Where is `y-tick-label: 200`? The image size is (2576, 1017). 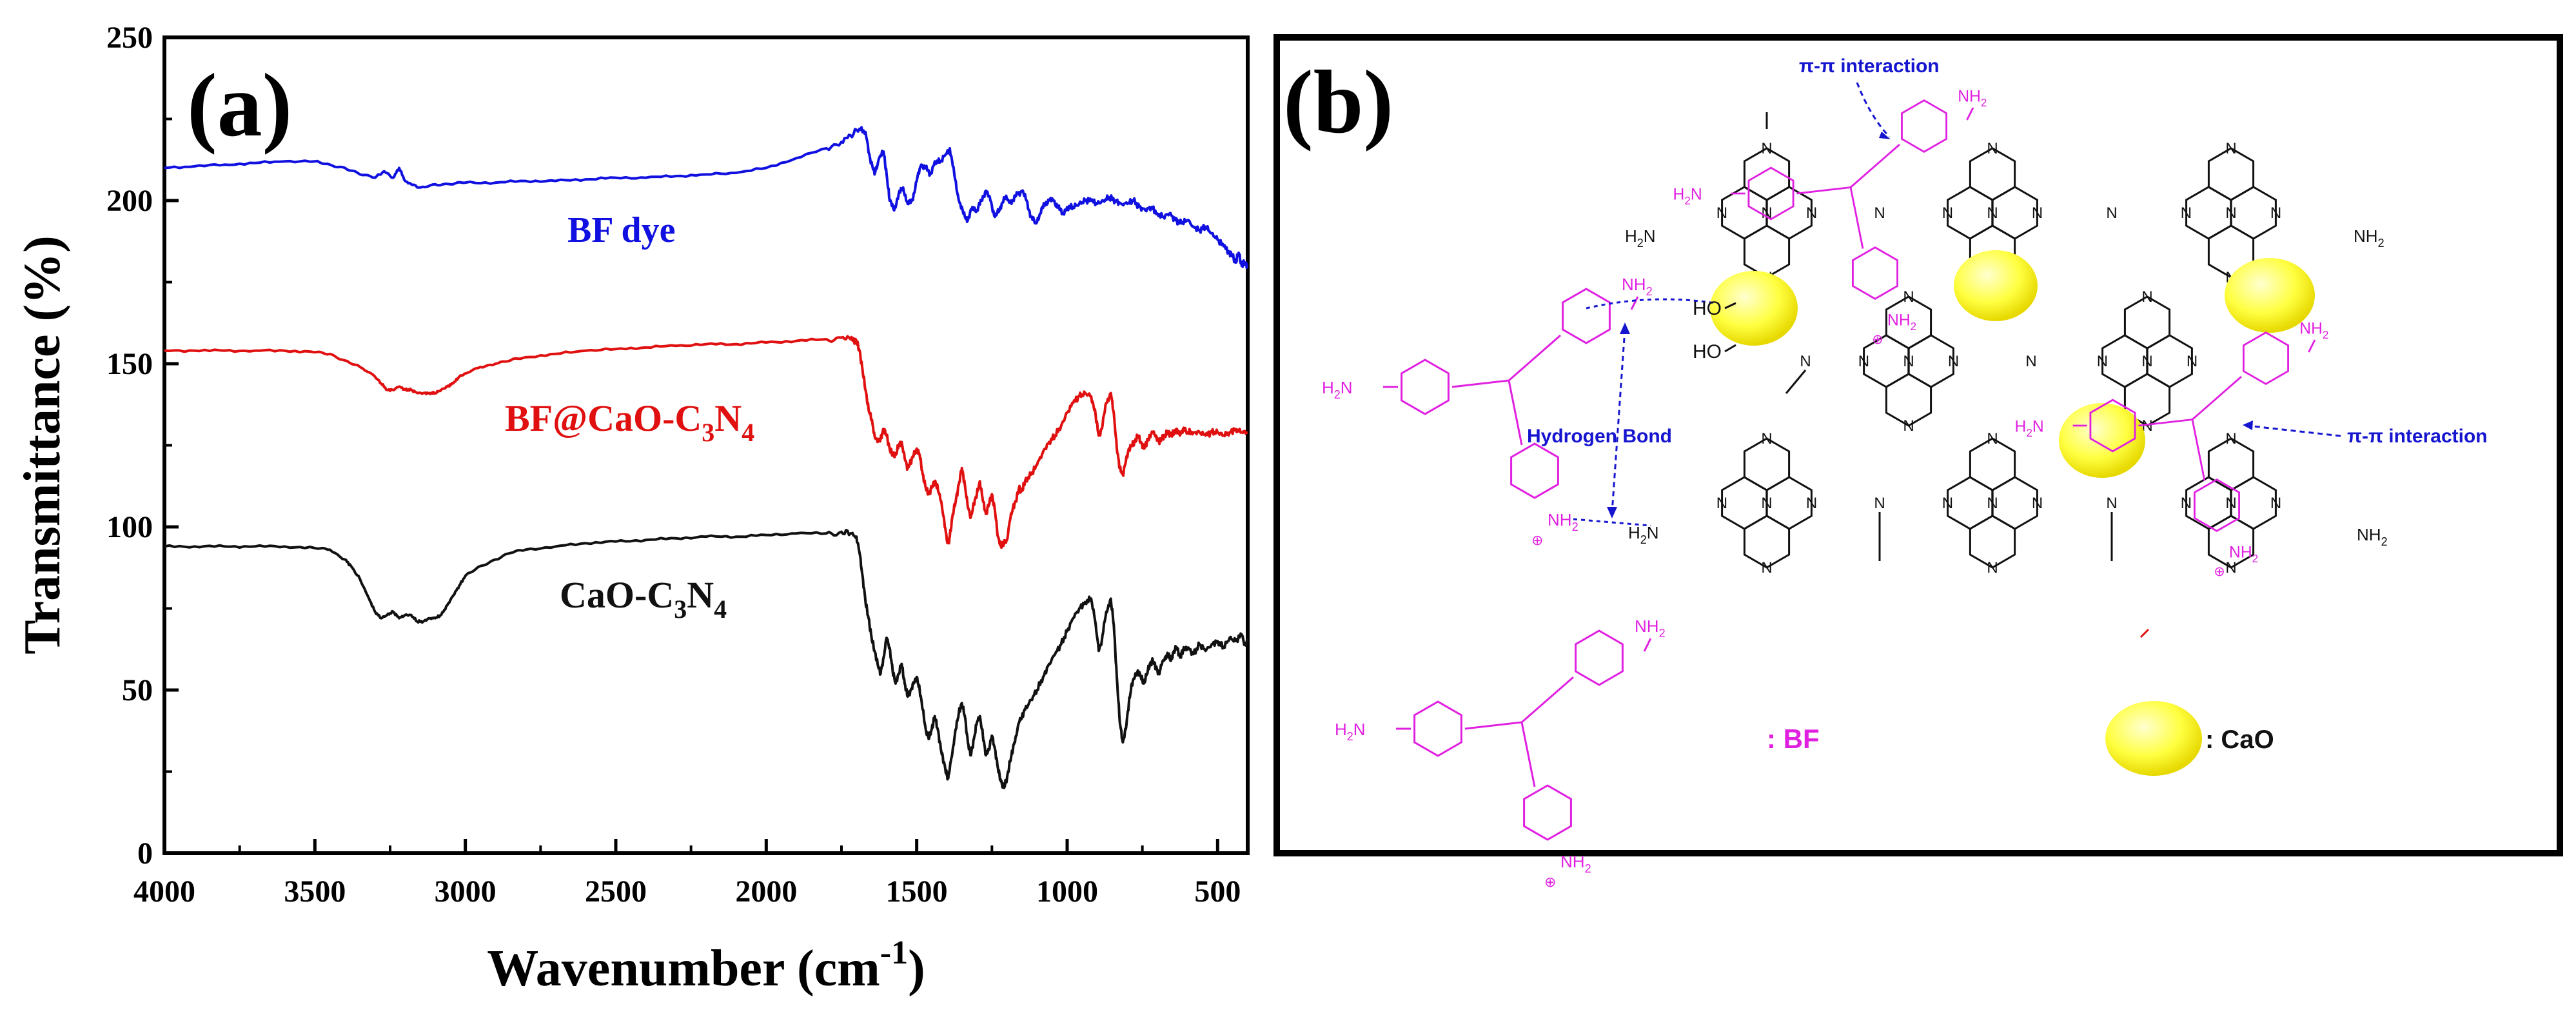 y-tick-label: 200 is located at coordinates (129, 201).